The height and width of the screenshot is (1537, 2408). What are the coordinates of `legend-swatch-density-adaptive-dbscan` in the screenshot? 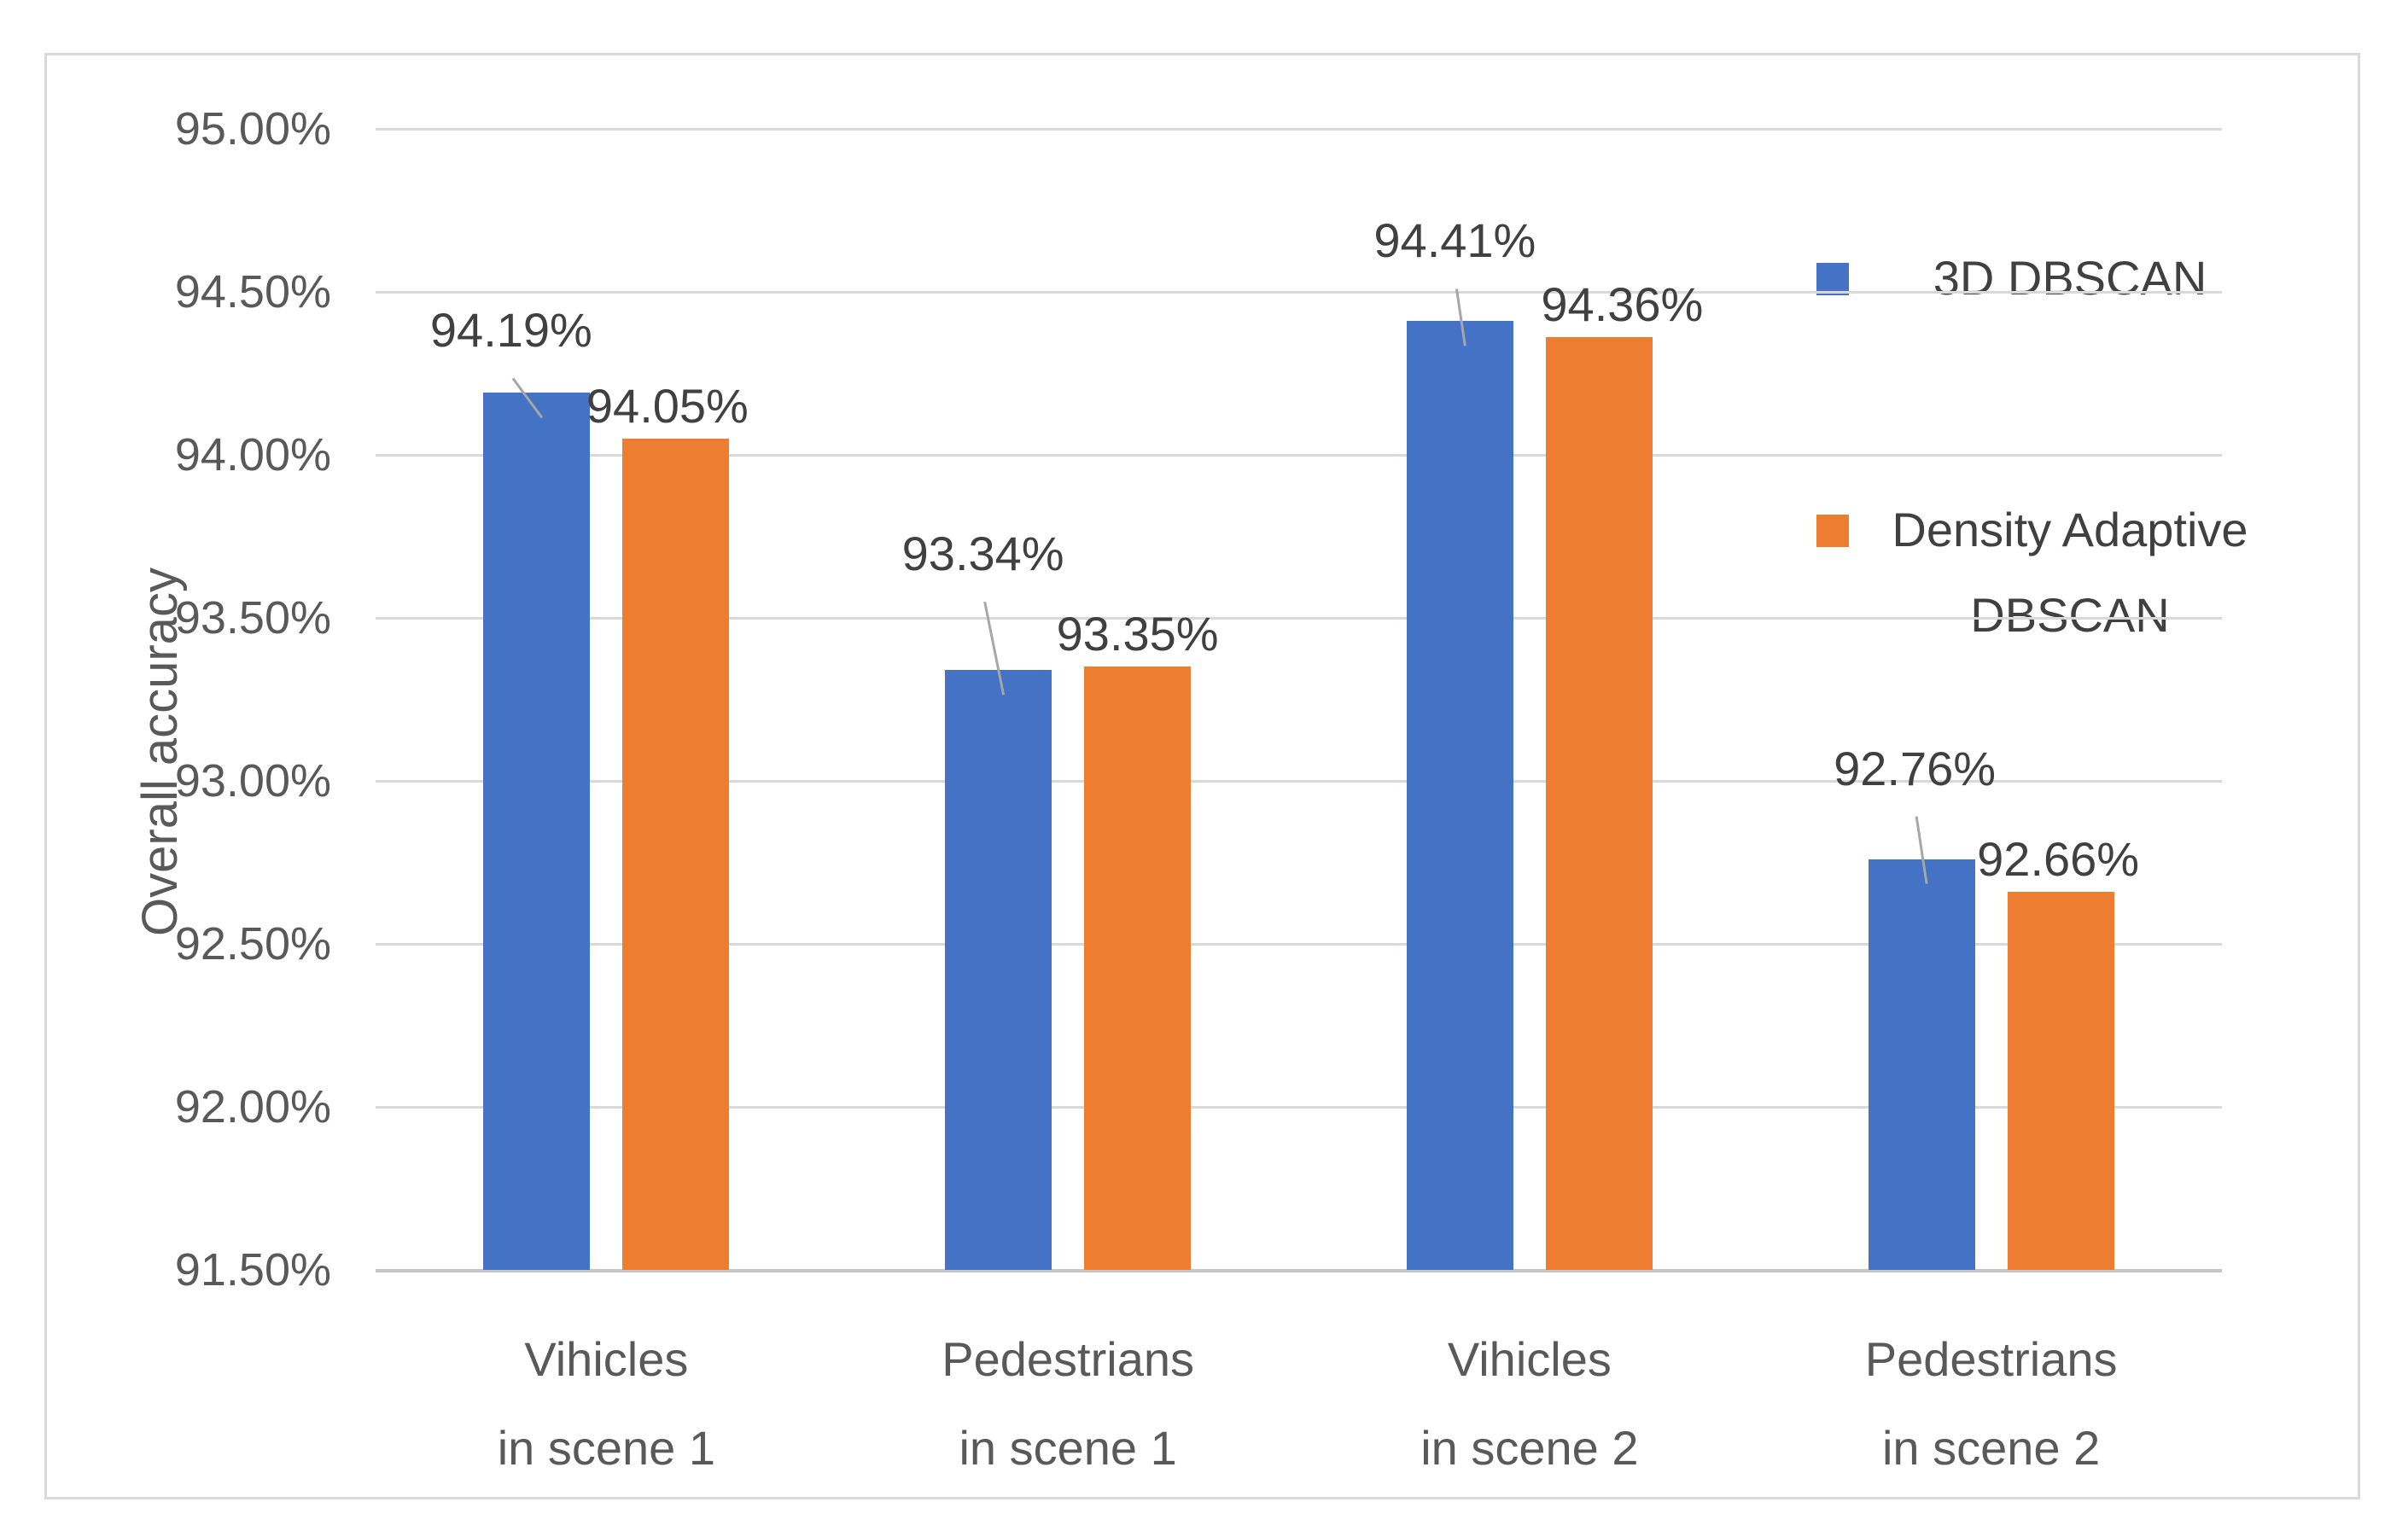 It's located at (1832, 531).